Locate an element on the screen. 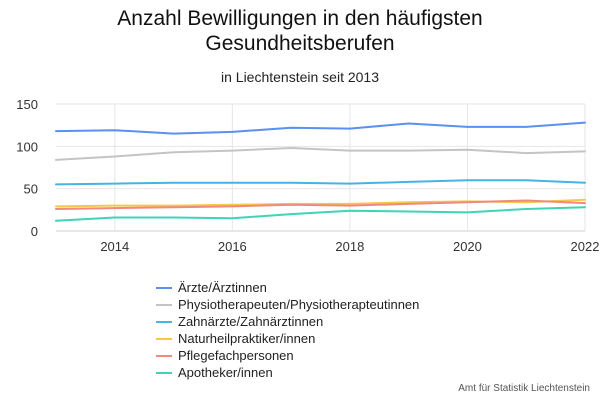 The height and width of the screenshot is (400, 600). legend-item: Physiotherapeuten/Physiotherapteutinnen is located at coordinates (287, 304).